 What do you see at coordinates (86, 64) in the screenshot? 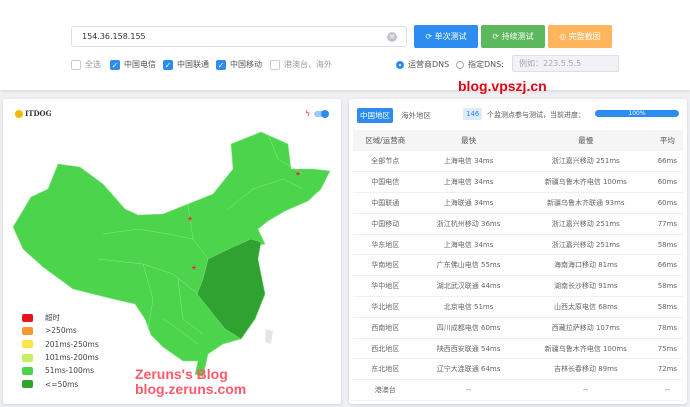
I see `filter-checkbox: 全选` at bounding box center [86, 64].